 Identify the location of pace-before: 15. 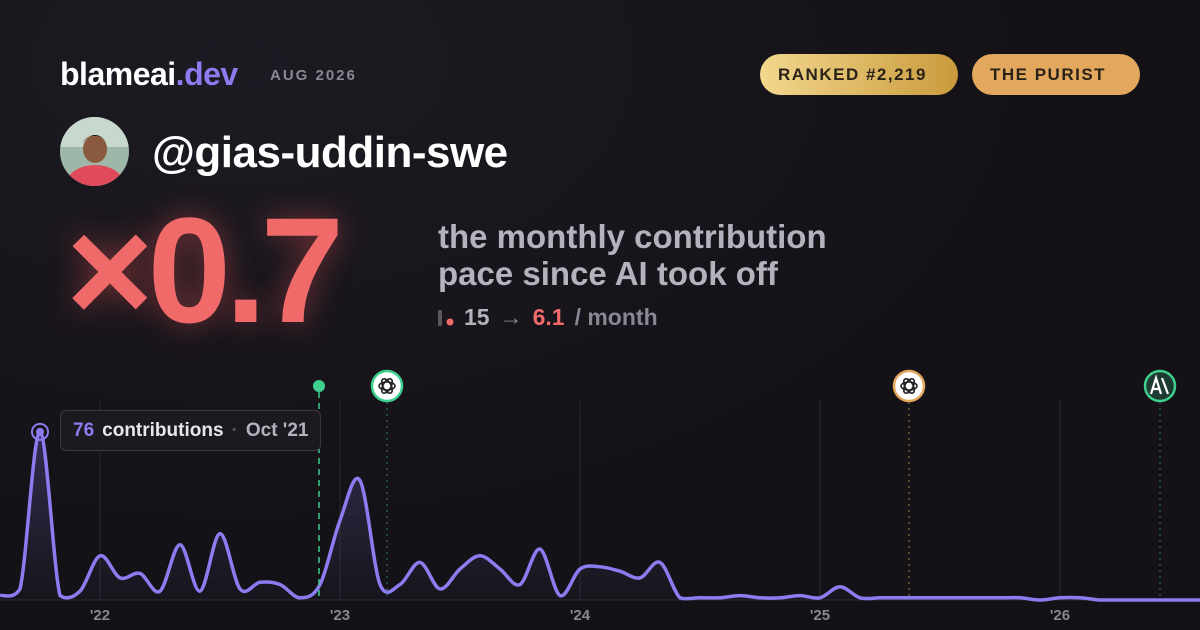
(477, 317).